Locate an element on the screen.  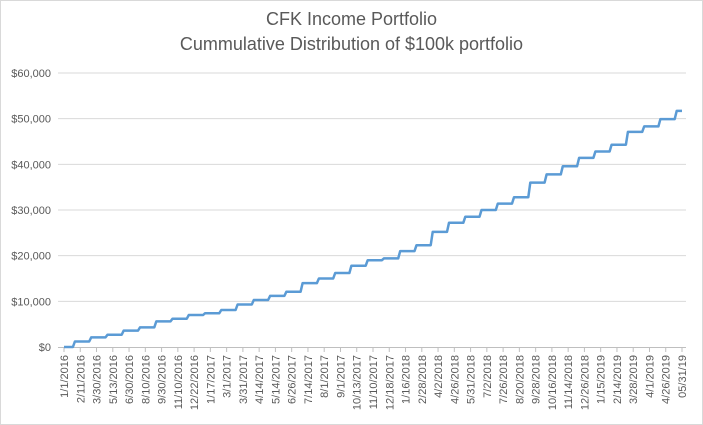
y-tick-label: $10,000 is located at coordinates (31, 302).